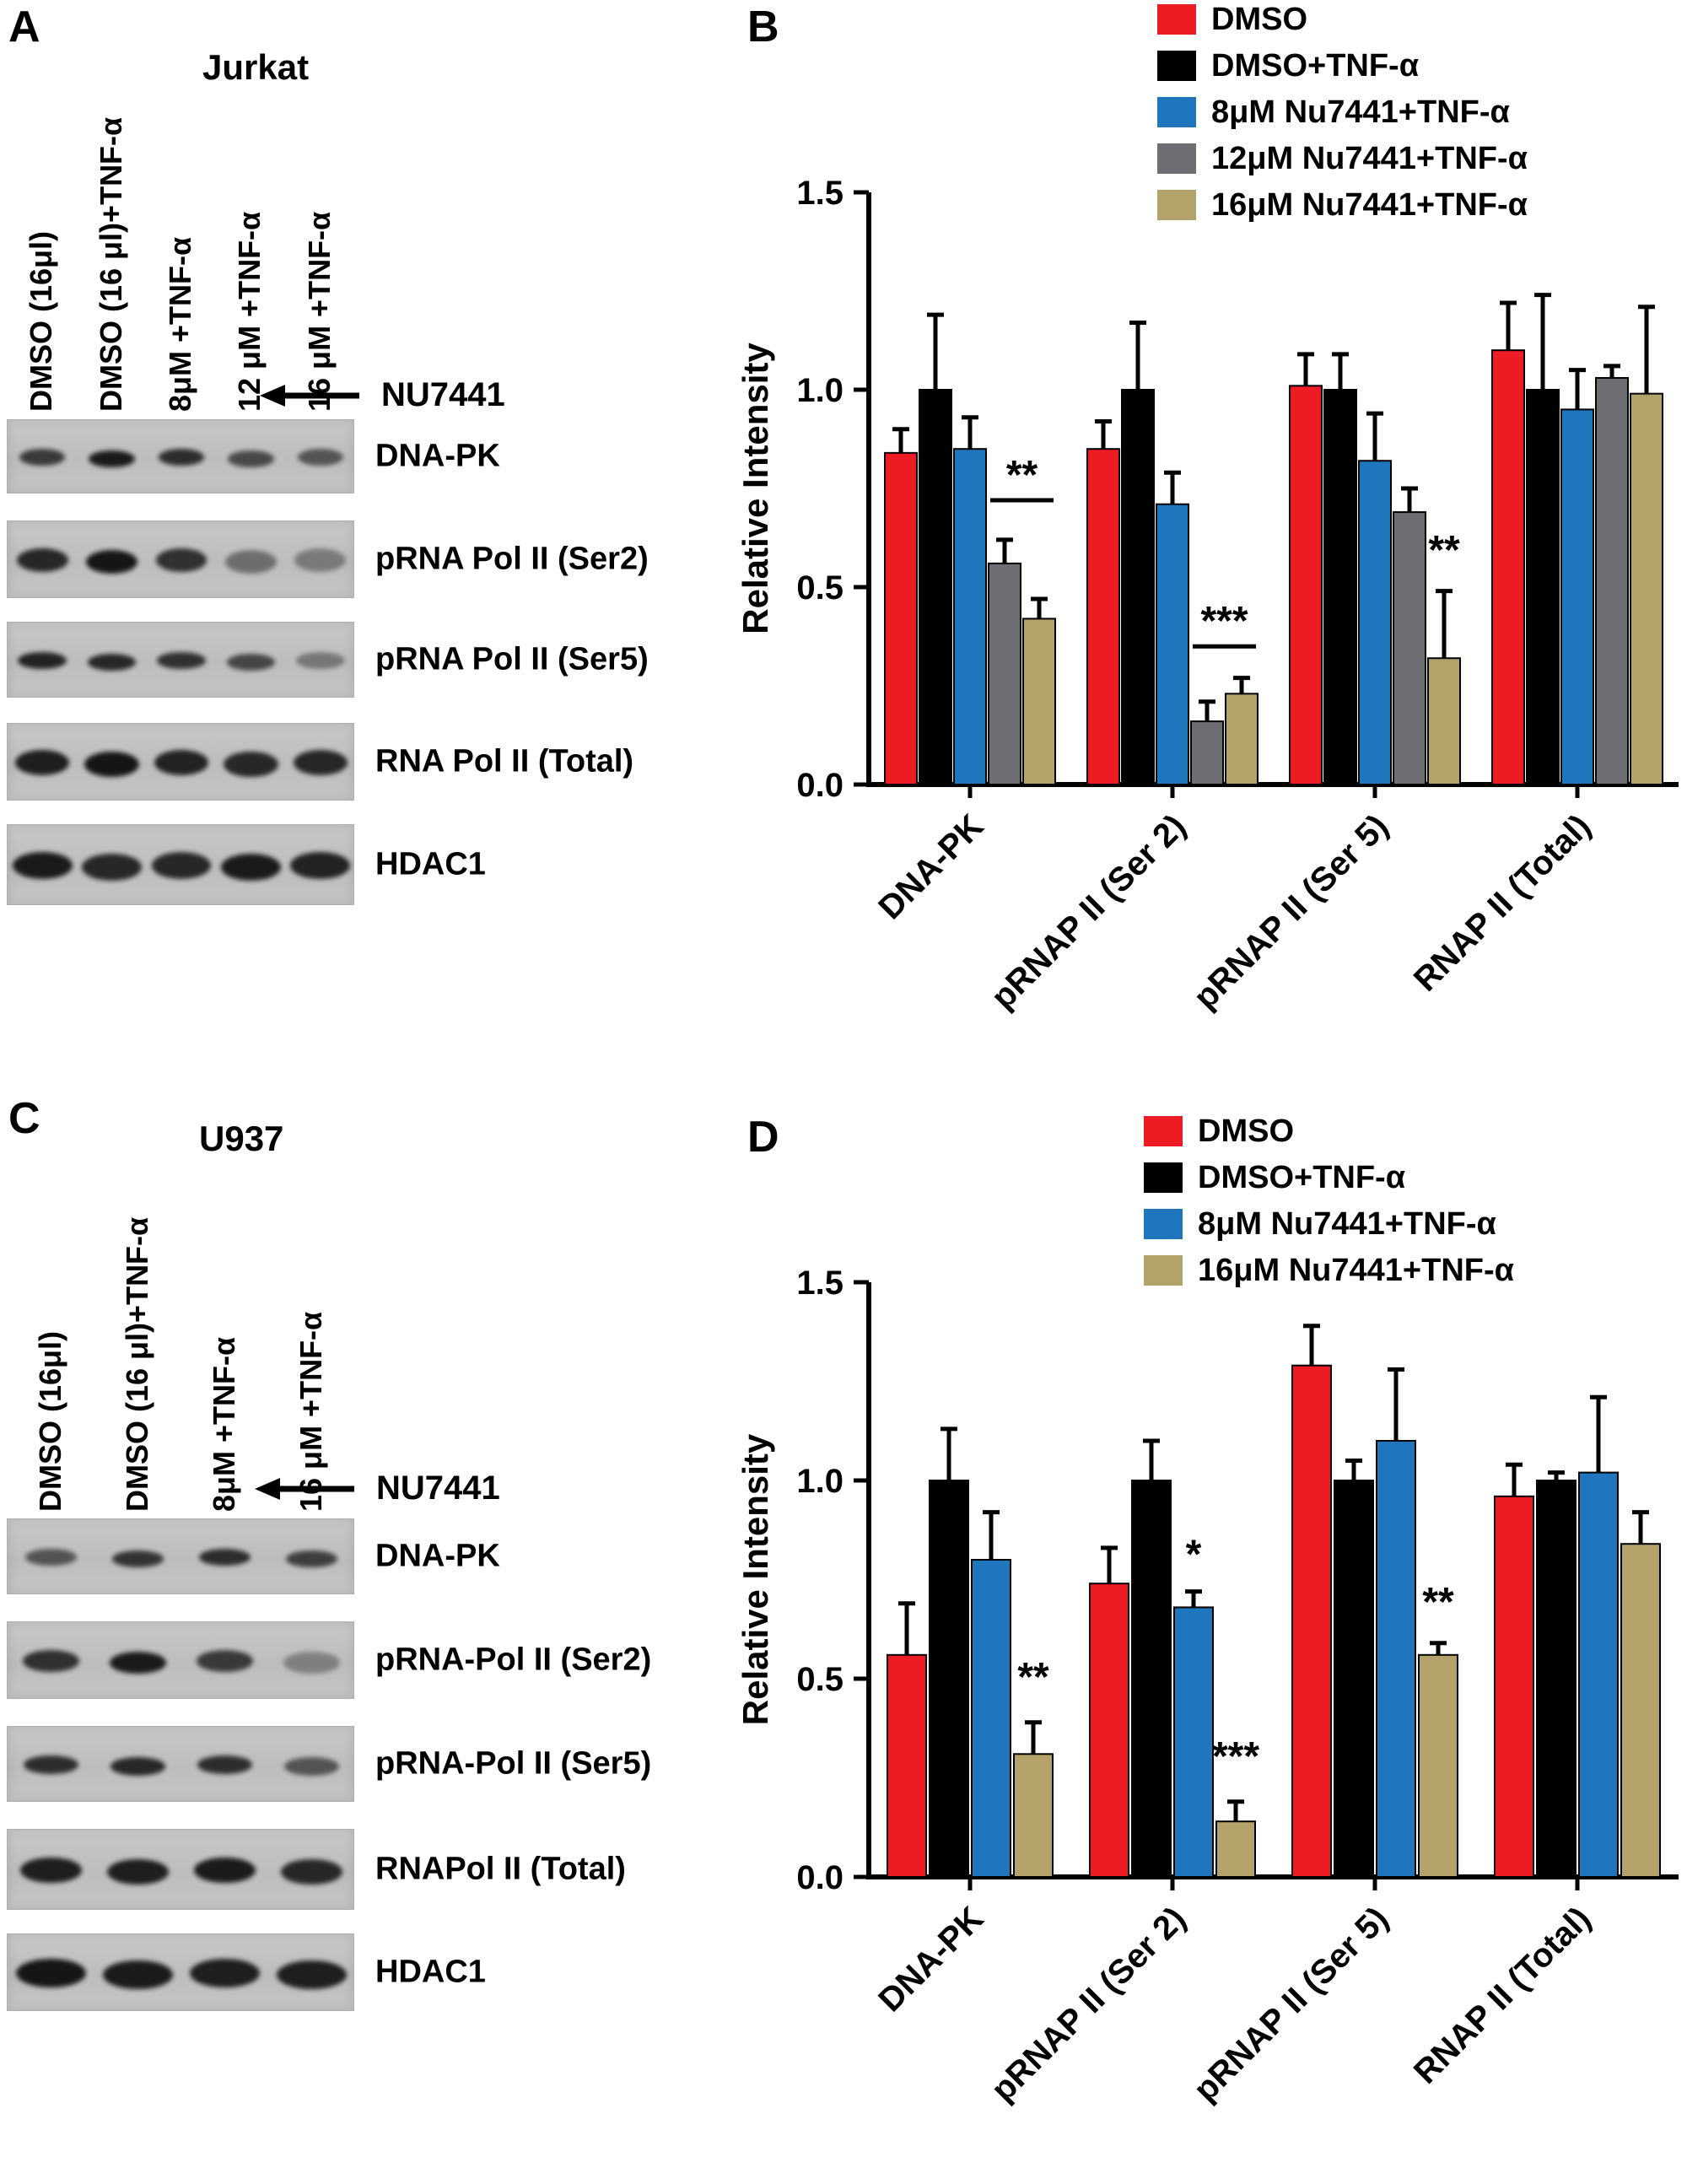 This screenshot has width=1687, height=2184. Describe the element at coordinates (437, 1556) in the screenshot. I see `blot-row-label: DNA-PK` at that location.